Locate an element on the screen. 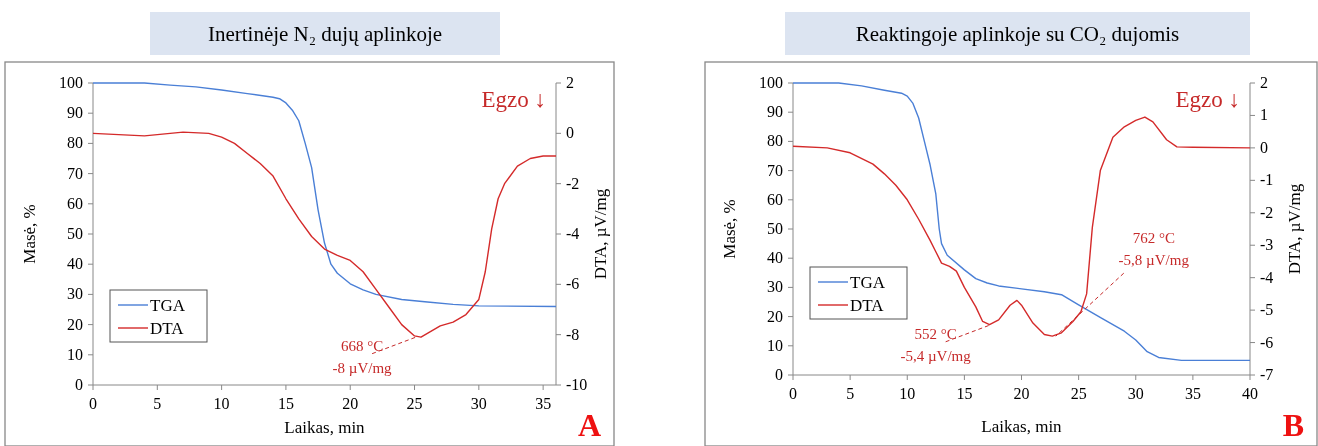  y2-tick-label: -5 is located at coordinates (1267, 310).